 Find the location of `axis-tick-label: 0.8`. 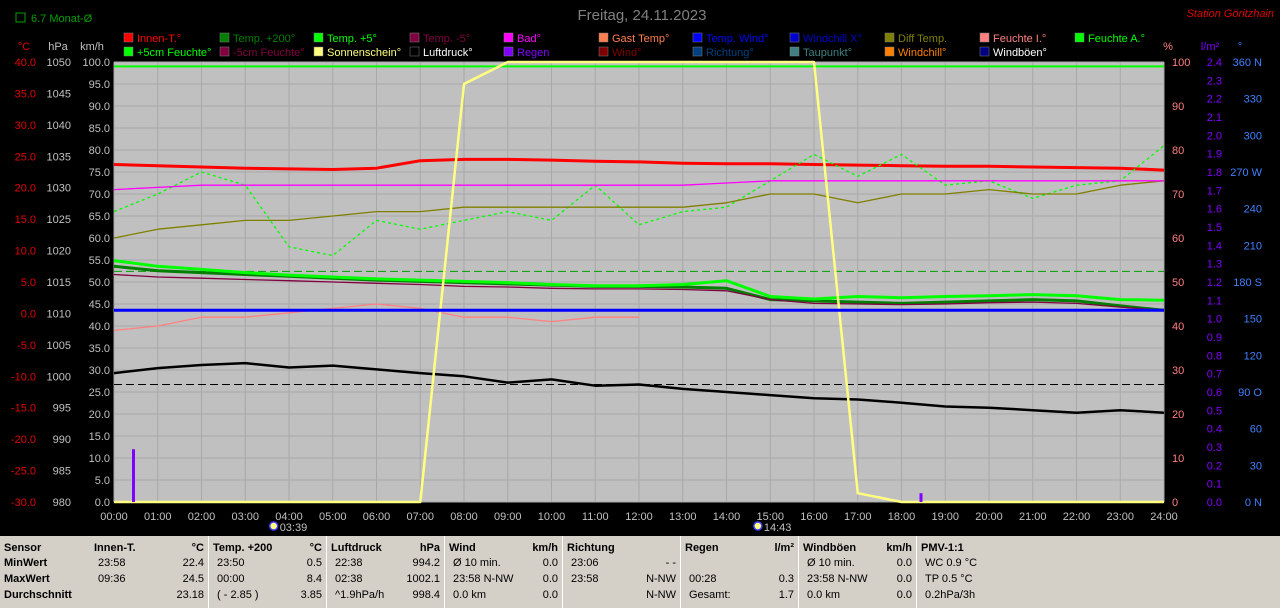

axis-tick-label: 0.8 is located at coordinates (1214, 356).